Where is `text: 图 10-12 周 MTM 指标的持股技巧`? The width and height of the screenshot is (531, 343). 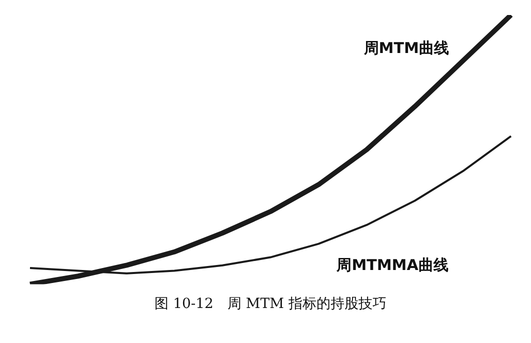 text: 图 10-12 周 MTM 指标的持股技巧 is located at coordinates (270, 304).